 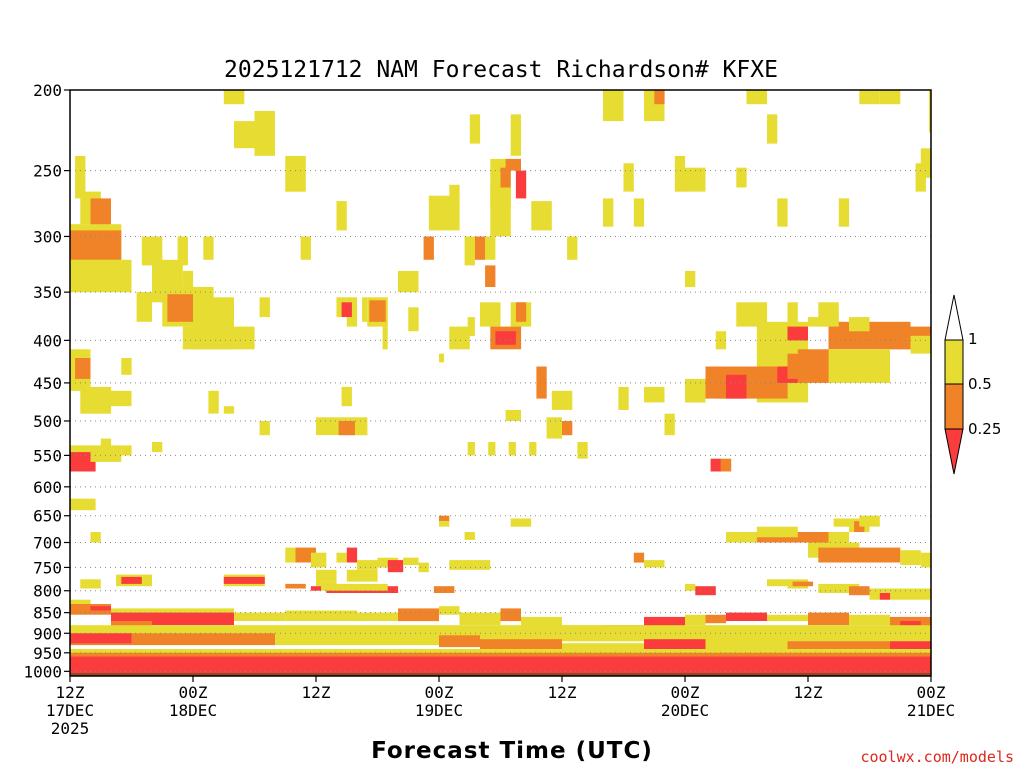 What do you see at coordinates (47, 591) in the screenshot?
I see `y-tick-label: 800` at bounding box center [47, 591].